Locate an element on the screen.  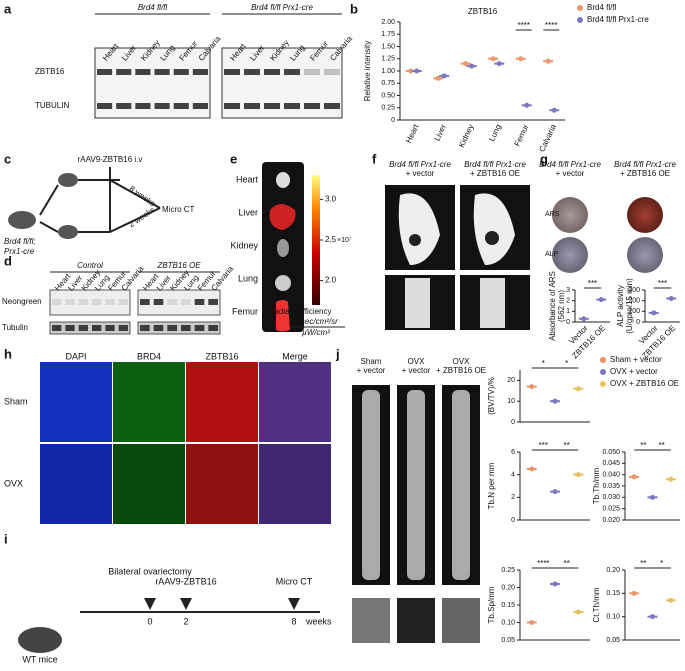
label: 2 weeks is located at coordinates (141, 217).